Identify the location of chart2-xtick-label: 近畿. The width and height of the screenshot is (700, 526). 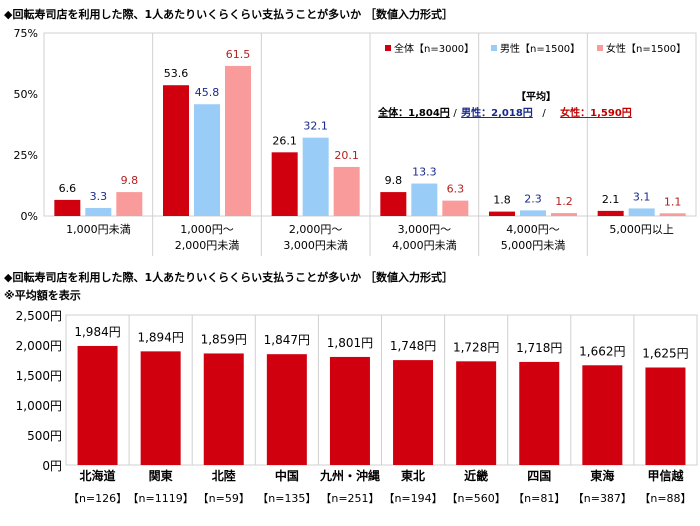
(476, 475).